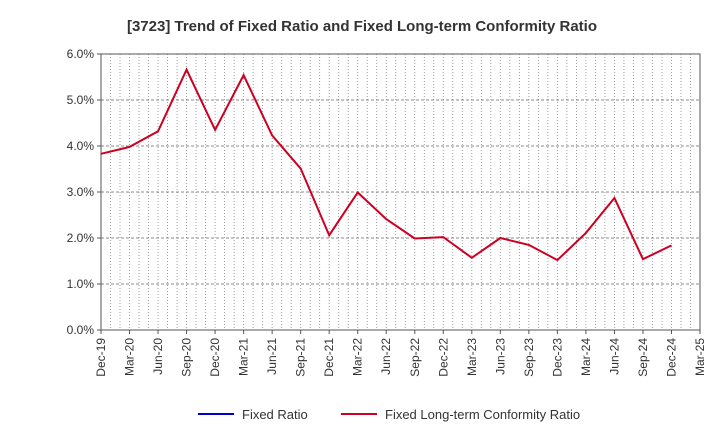 This screenshot has height=440, width=720. I want to click on y-tick-label: 4.0%, so click(81, 146).